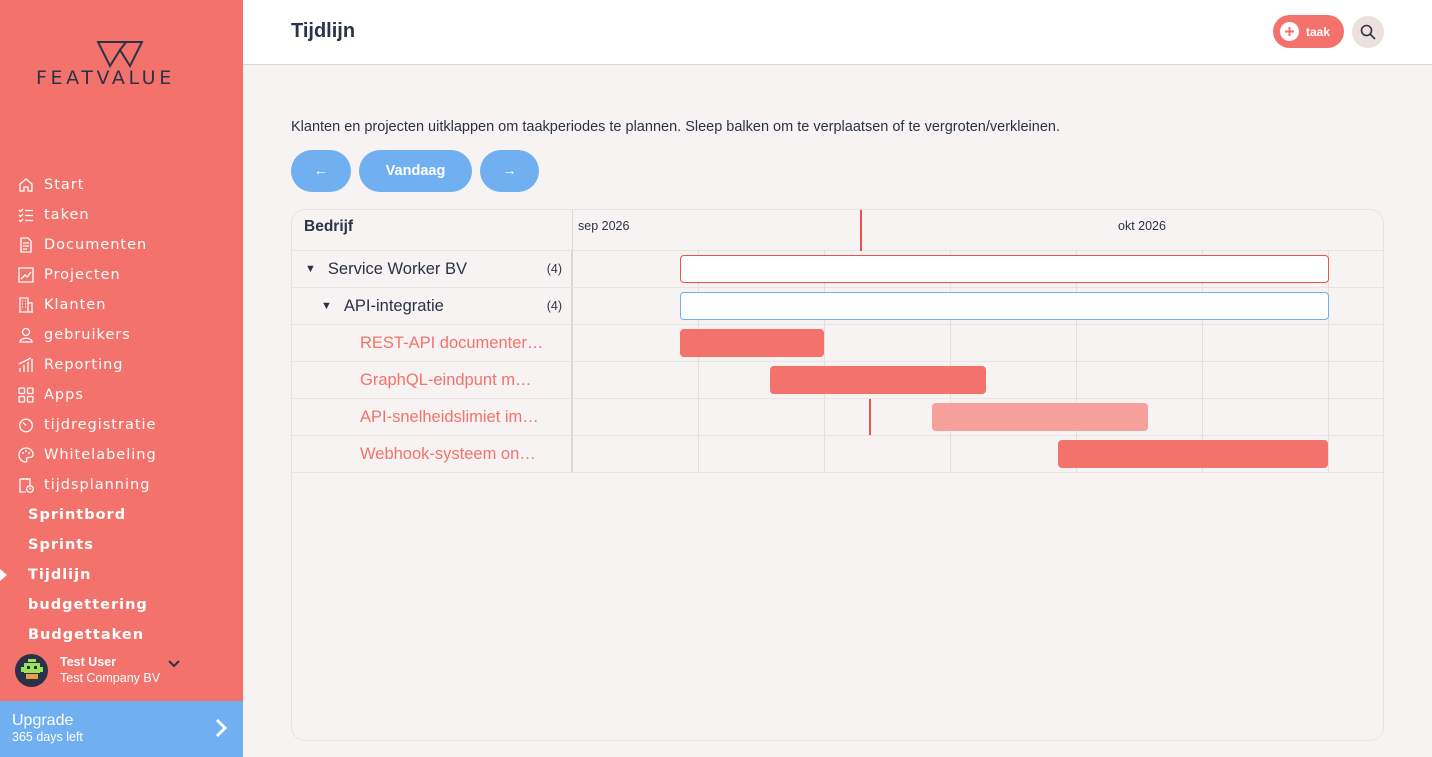 This screenshot has height=757, width=1432. What do you see at coordinates (978, 230) in the screenshot?
I see `timeline-header: sep 2026 okt 2026` at bounding box center [978, 230].